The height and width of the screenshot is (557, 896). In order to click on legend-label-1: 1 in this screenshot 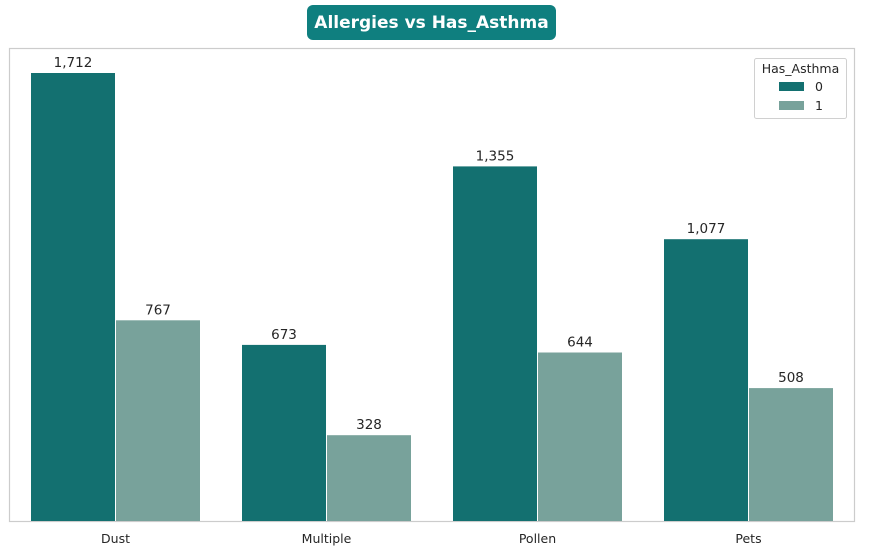, I will do `click(819, 105)`.